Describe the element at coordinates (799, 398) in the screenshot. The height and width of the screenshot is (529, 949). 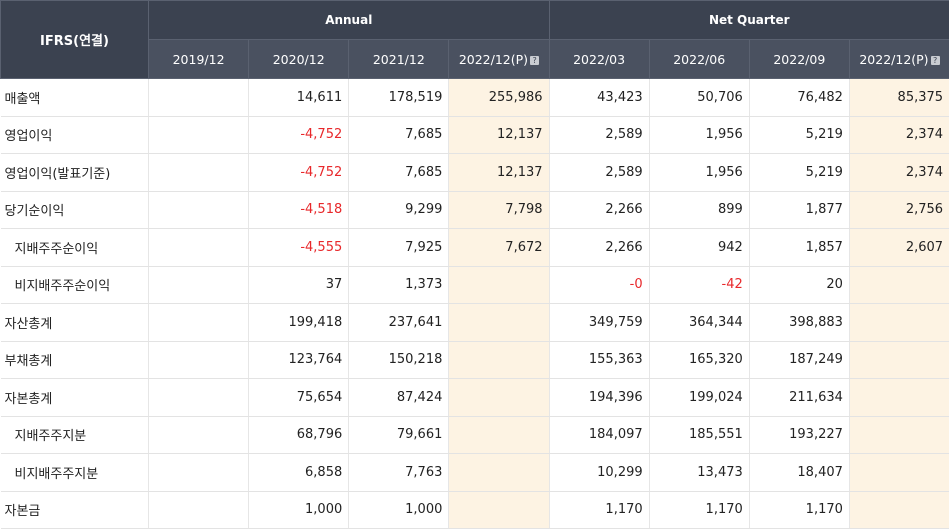
I see `table-cell: 211,634` at that location.